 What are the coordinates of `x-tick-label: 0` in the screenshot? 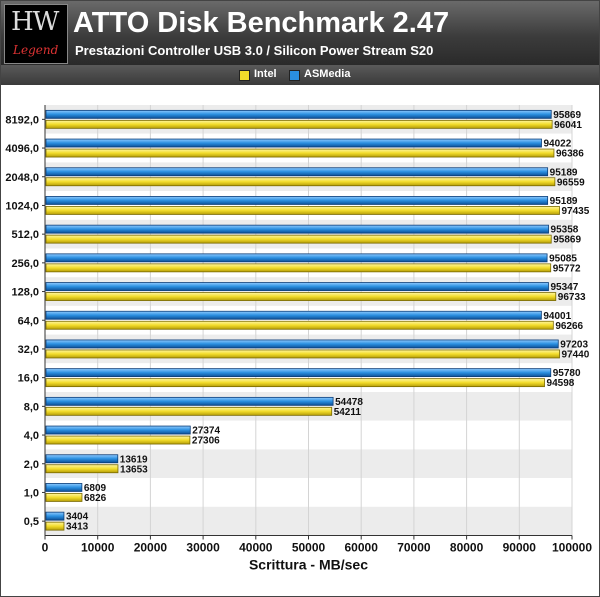 It's located at (45, 548).